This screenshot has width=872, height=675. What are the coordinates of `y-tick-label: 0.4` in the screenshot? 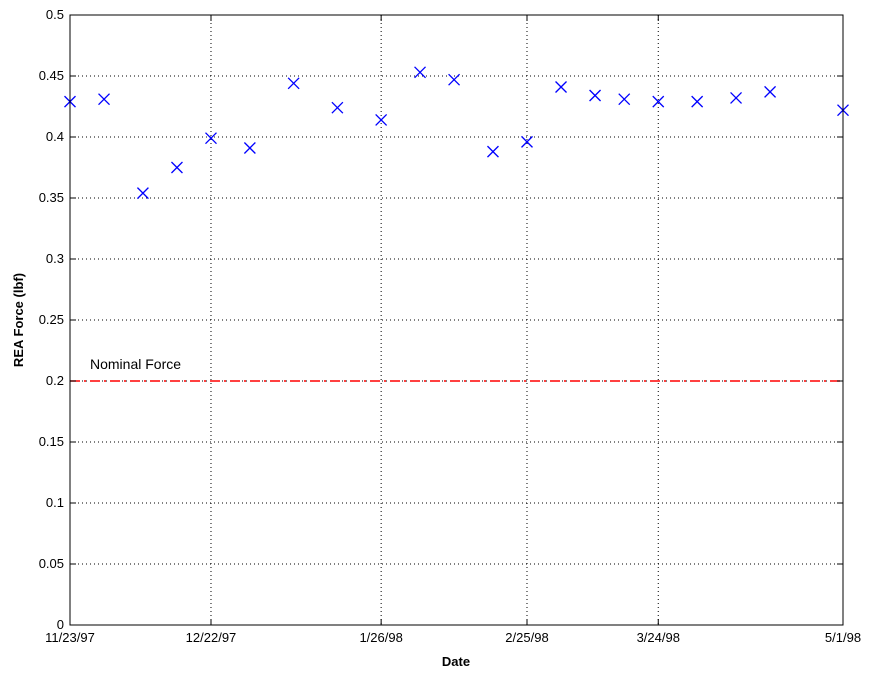 It's located at (55, 136).